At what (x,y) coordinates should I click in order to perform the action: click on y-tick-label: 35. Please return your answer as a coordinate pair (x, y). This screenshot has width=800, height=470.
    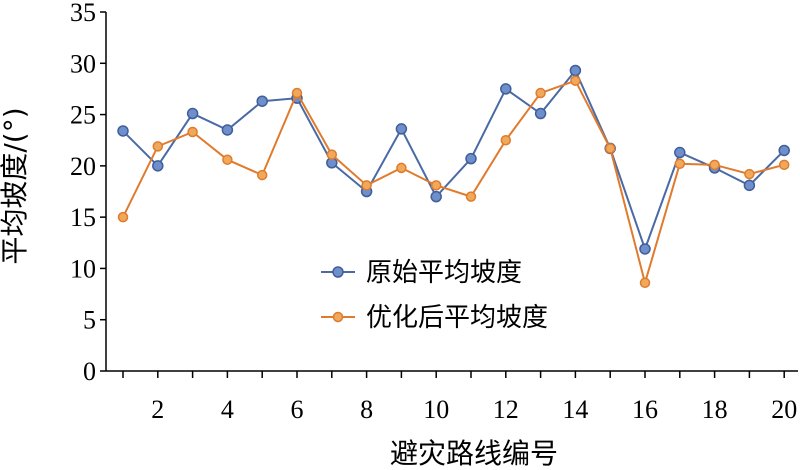
    Looking at the image, I should click on (83, 13).